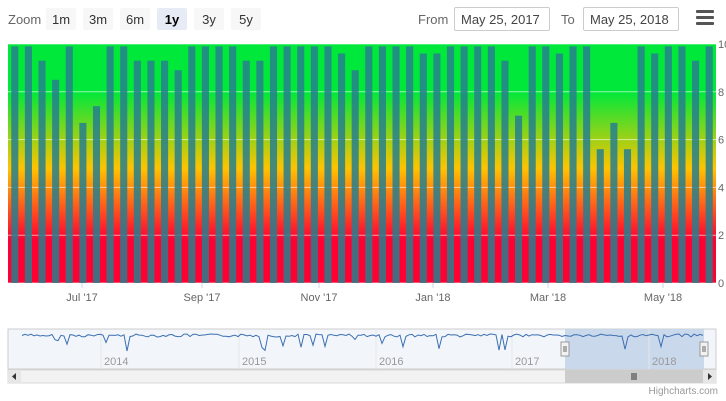  I want to click on y-tick-label: 6, so click(721, 141).